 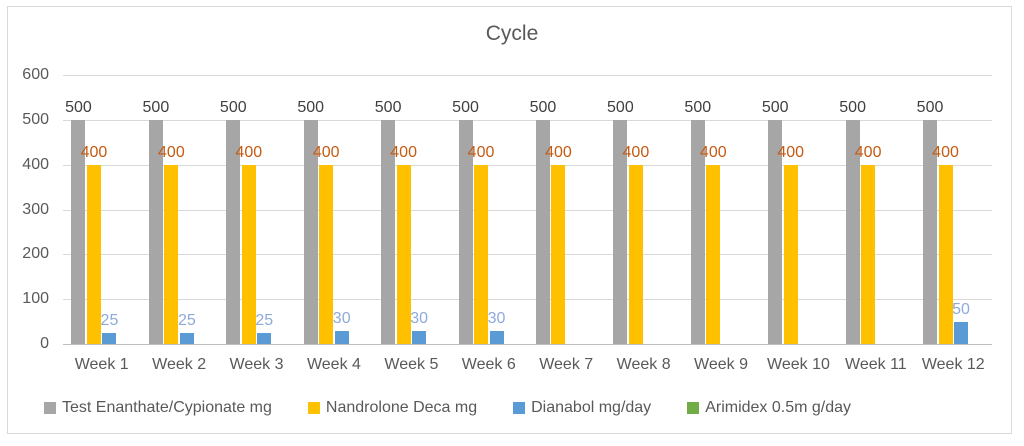 I want to click on y-tick-label: 200, so click(x=35, y=254).